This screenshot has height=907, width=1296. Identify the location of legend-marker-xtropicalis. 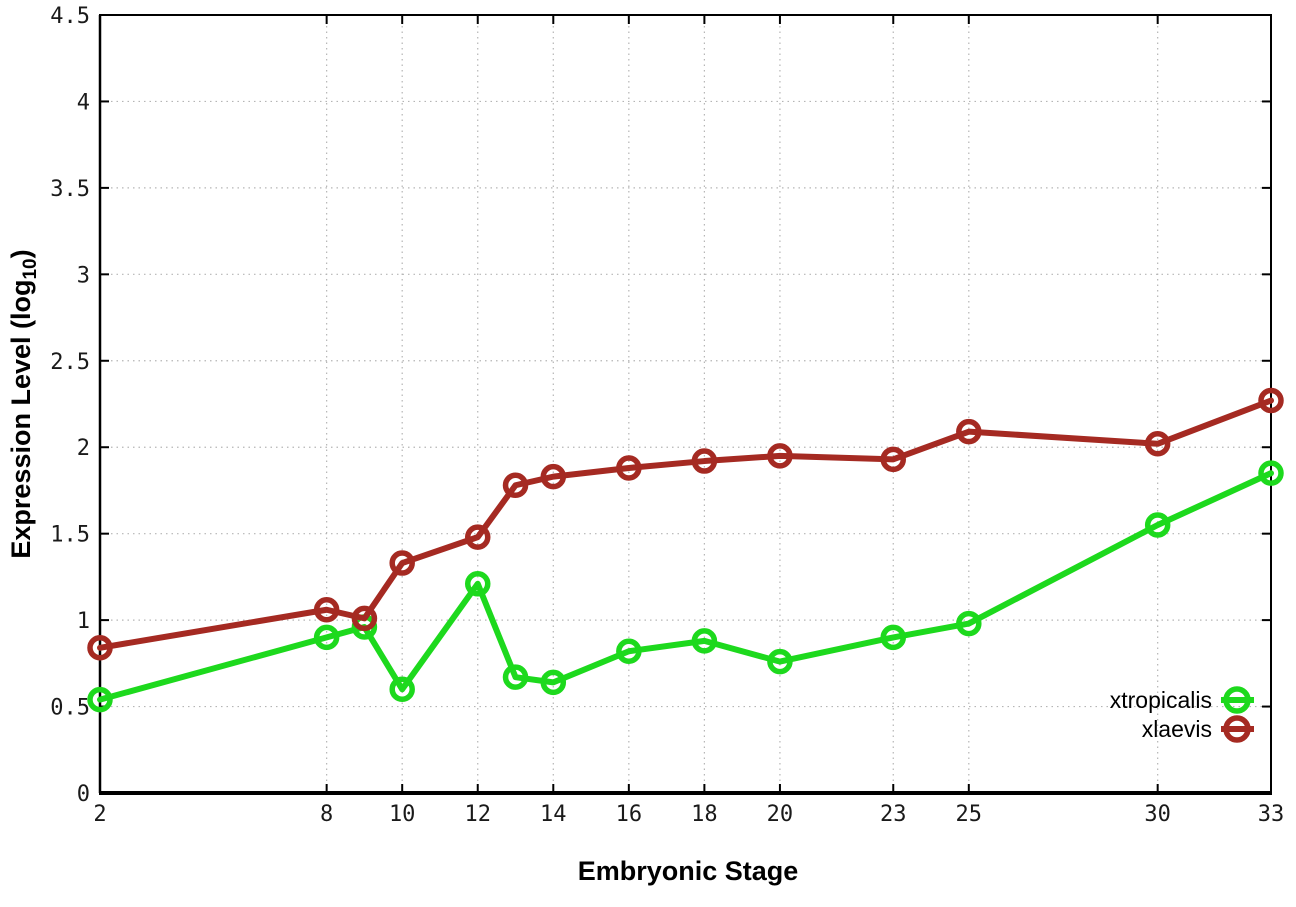
(1237, 700).